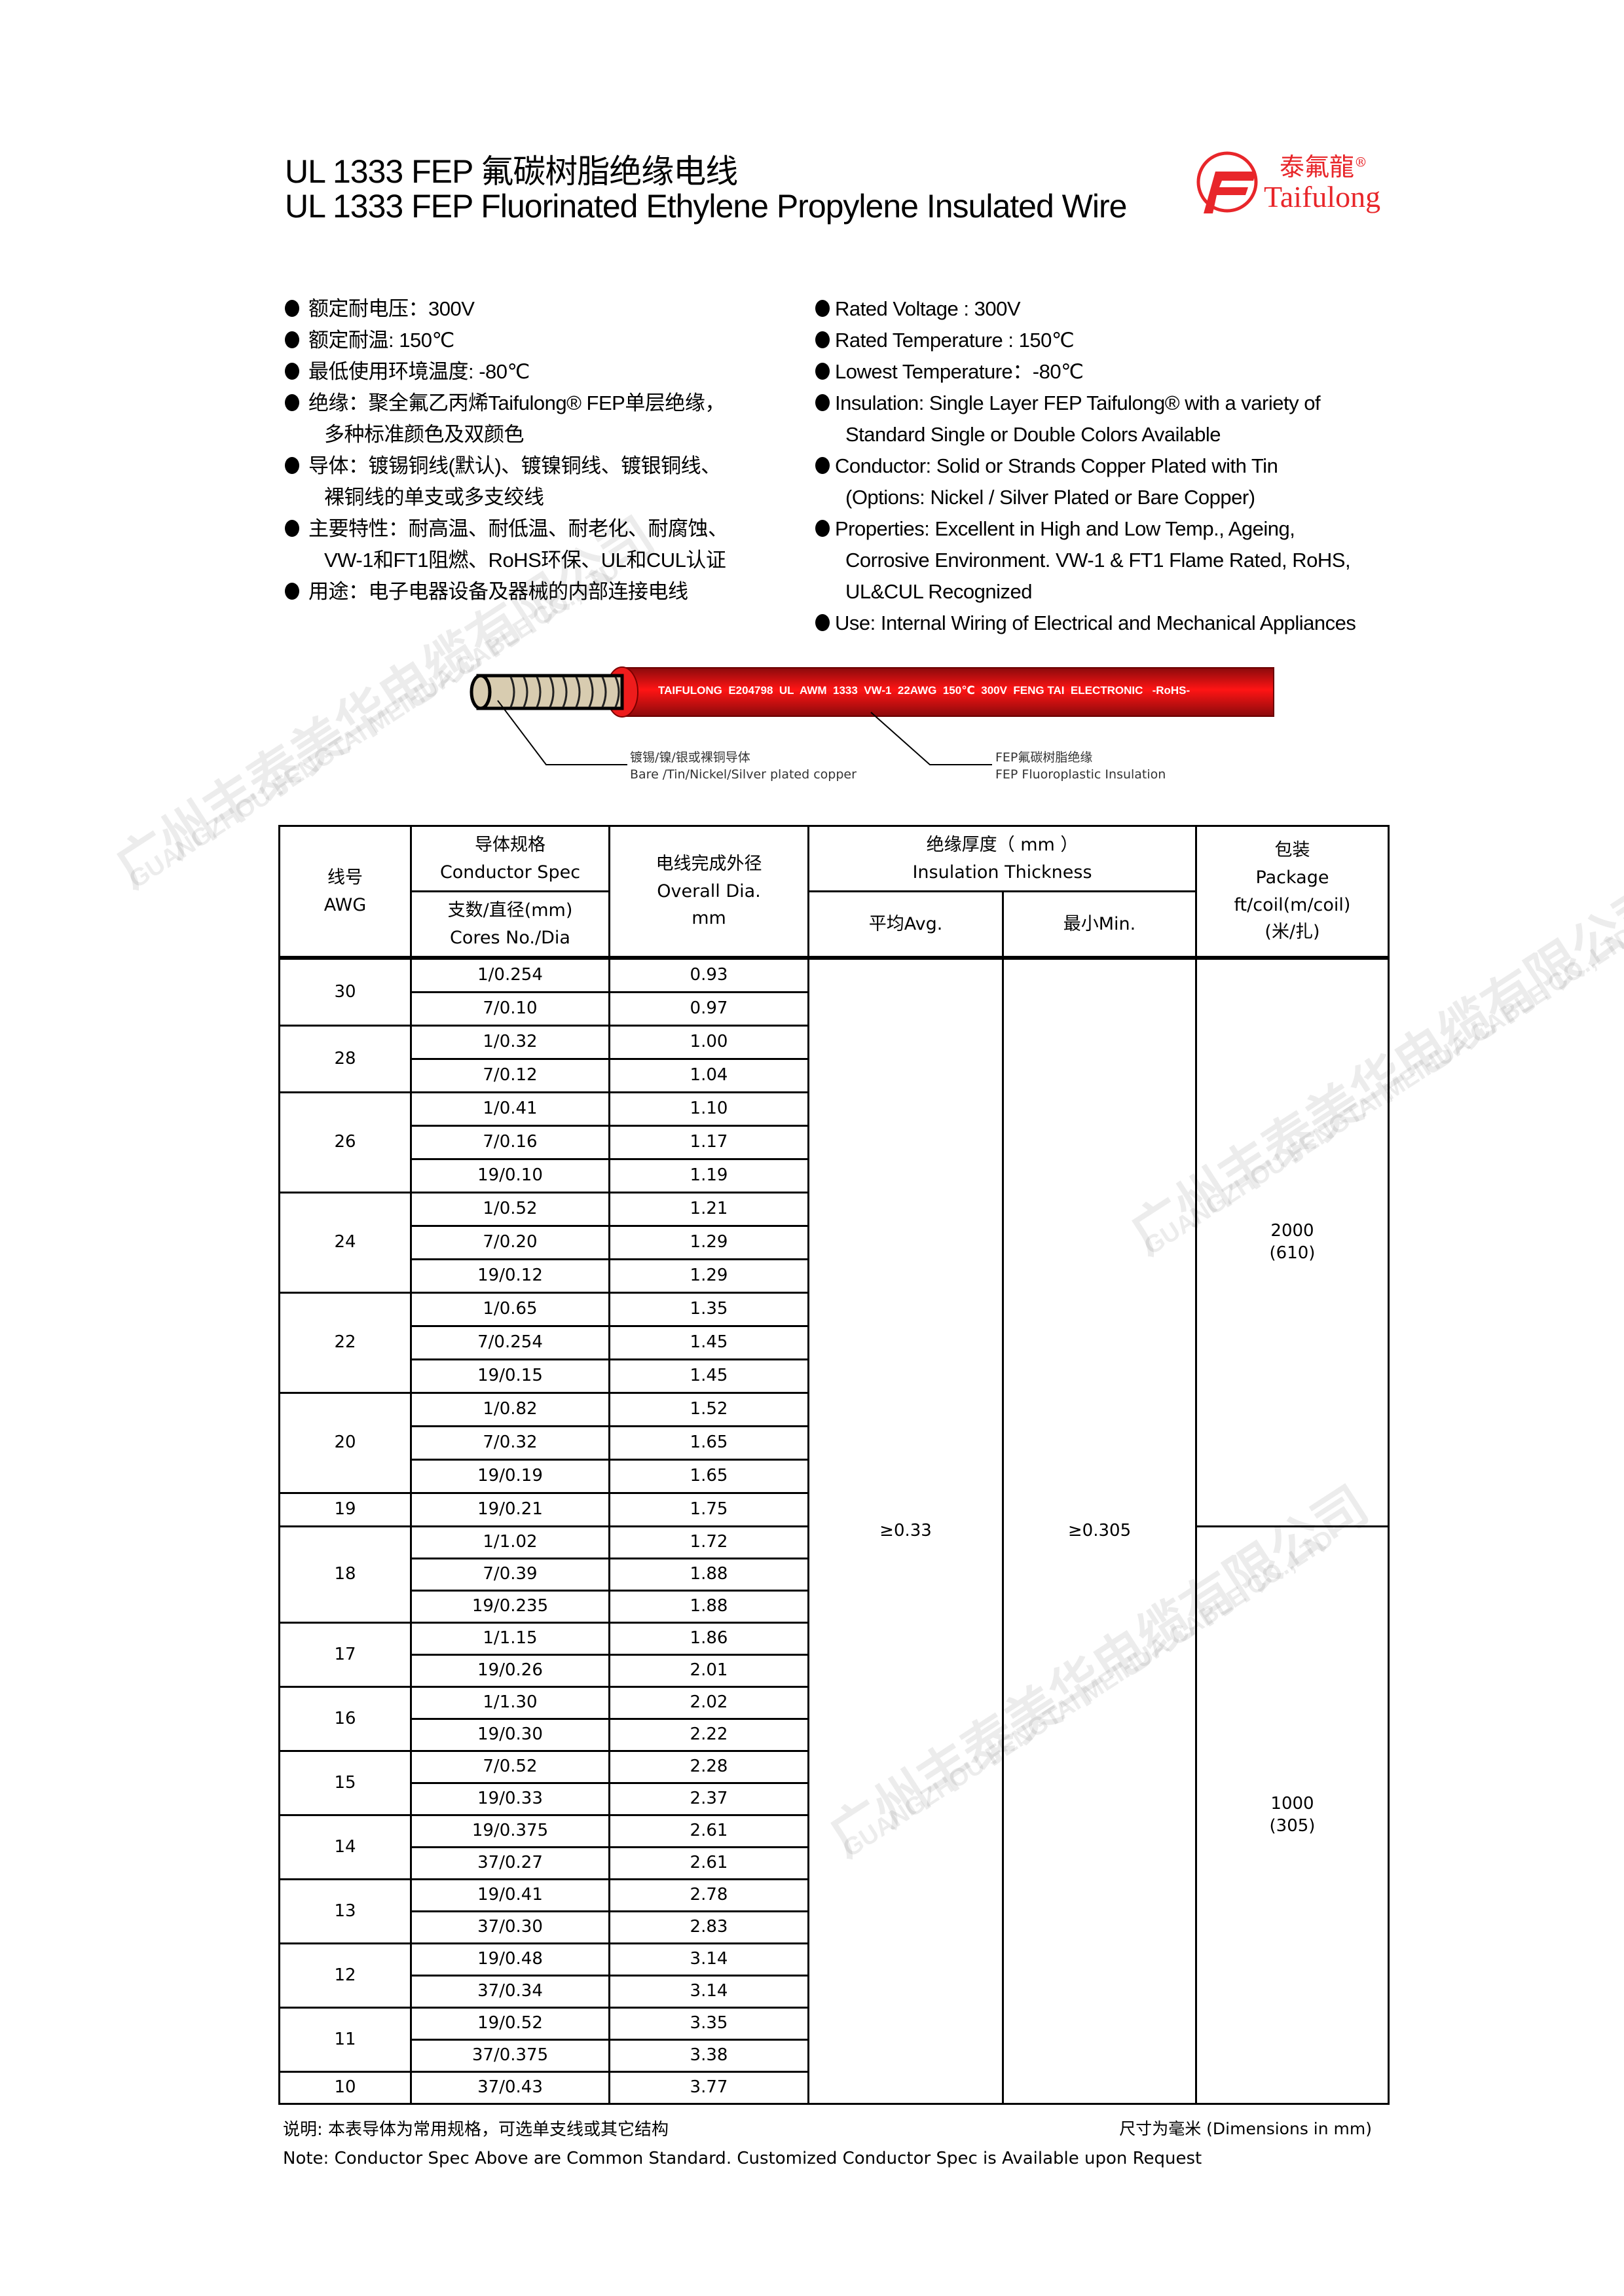 This screenshot has width=1624, height=2296. What do you see at coordinates (1044, 757) in the screenshot?
I see `insulation-label-cn: FEP氟碳树脂绝缘` at bounding box center [1044, 757].